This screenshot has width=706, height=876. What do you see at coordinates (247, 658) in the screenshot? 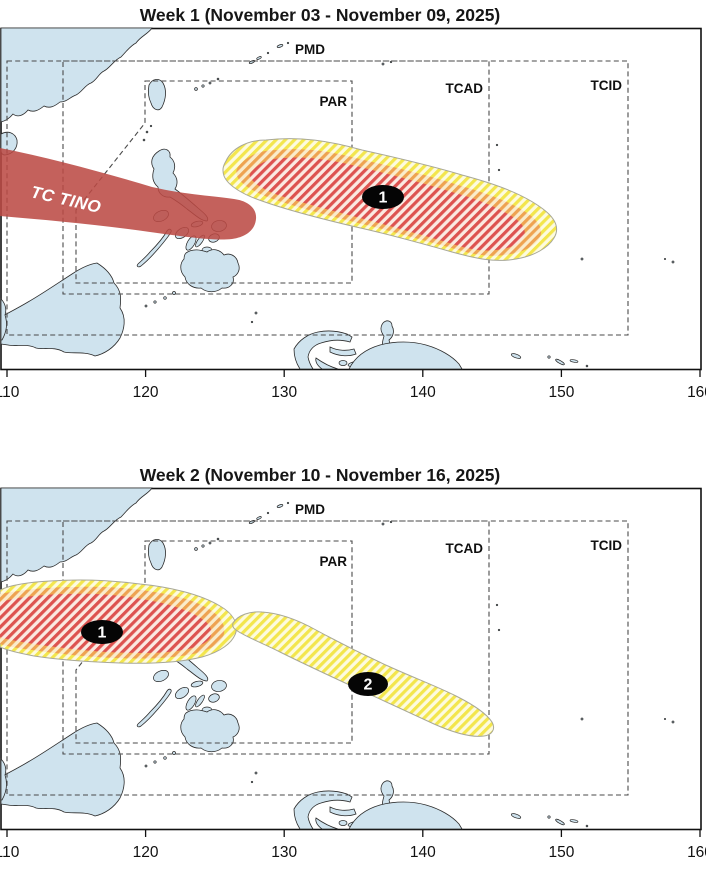
I see `week2-overlays: 1 2` at bounding box center [247, 658].